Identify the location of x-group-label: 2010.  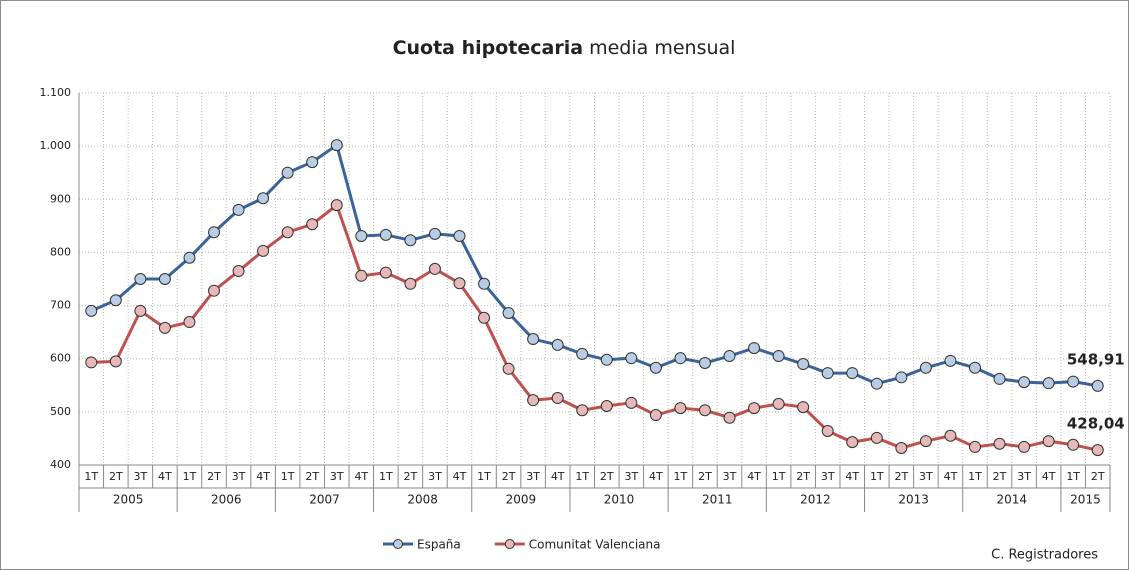
(619, 500).